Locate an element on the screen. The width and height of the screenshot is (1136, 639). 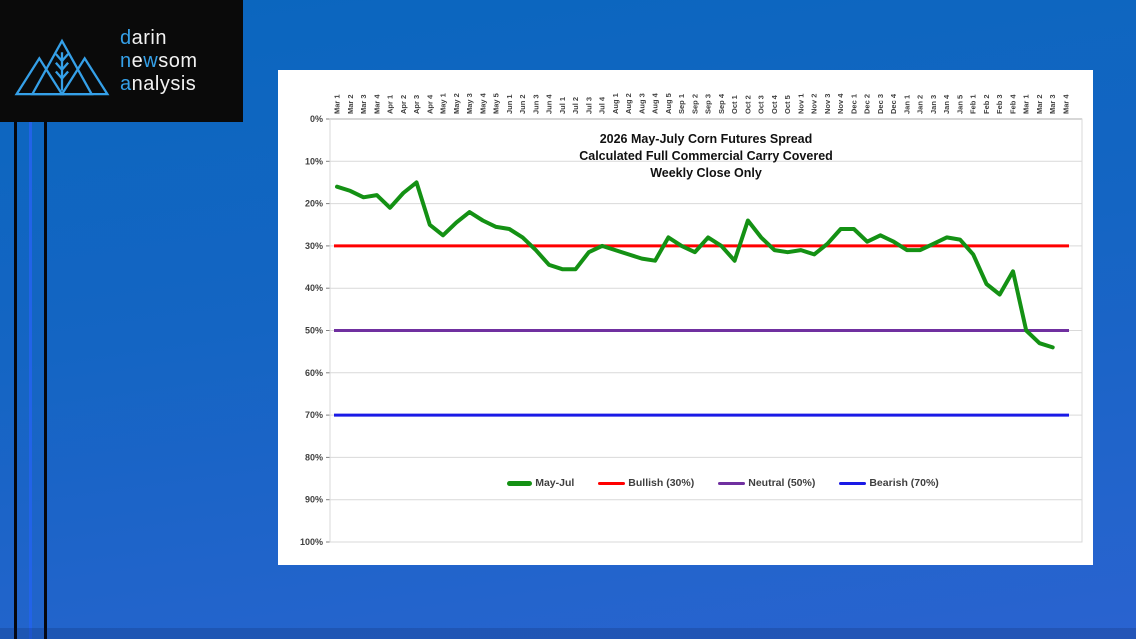
logo-word: analysis is located at coordinates (159, 84).